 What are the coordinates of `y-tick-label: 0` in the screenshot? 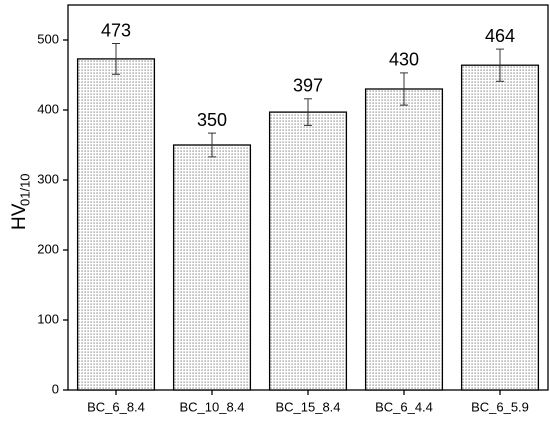 It's located at (55, 388).